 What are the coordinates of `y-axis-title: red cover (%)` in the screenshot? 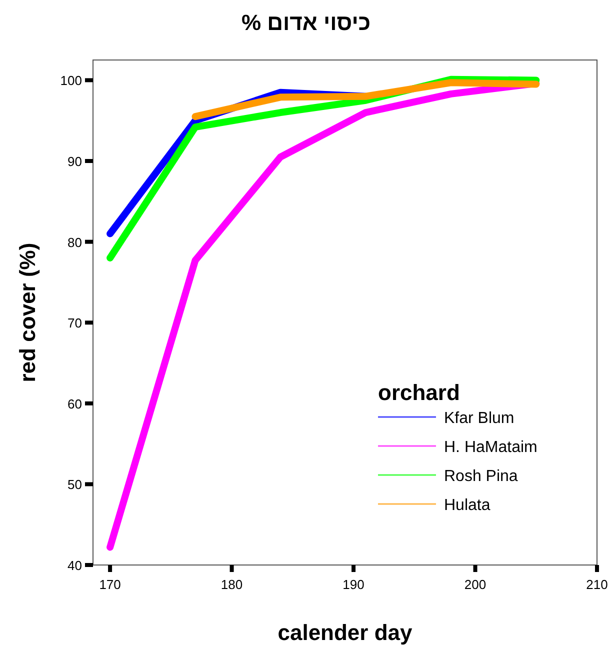 It's located at (27, 312).